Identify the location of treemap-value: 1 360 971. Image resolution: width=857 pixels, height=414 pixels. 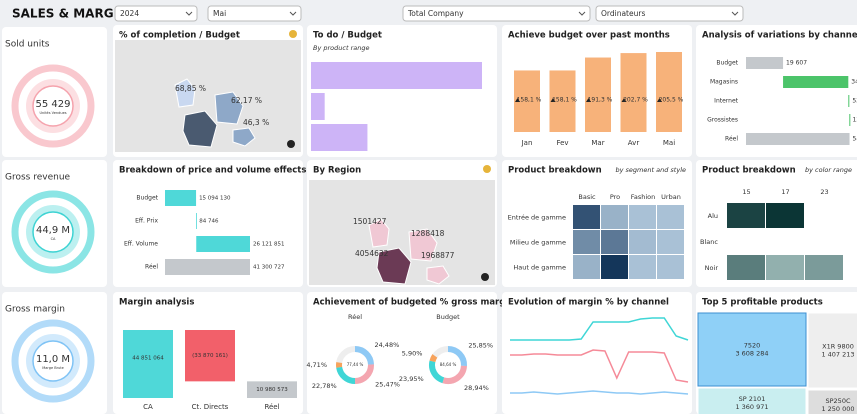
(751, 407).